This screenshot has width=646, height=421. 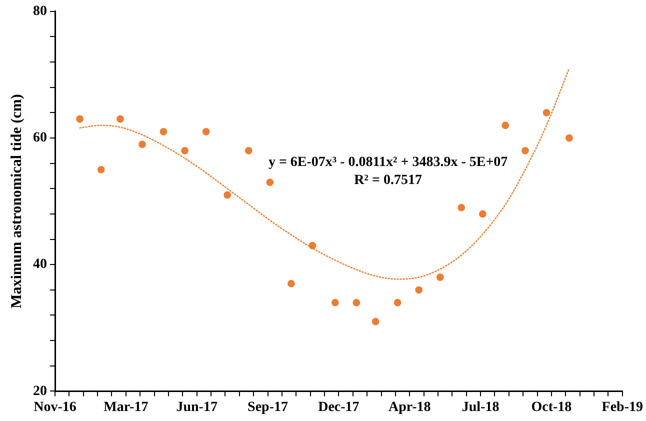 What do you see at coordinates (339, 408) in the screenshot?
I see `x-tick-label: Dec-17` at bounding box center [339, 408].